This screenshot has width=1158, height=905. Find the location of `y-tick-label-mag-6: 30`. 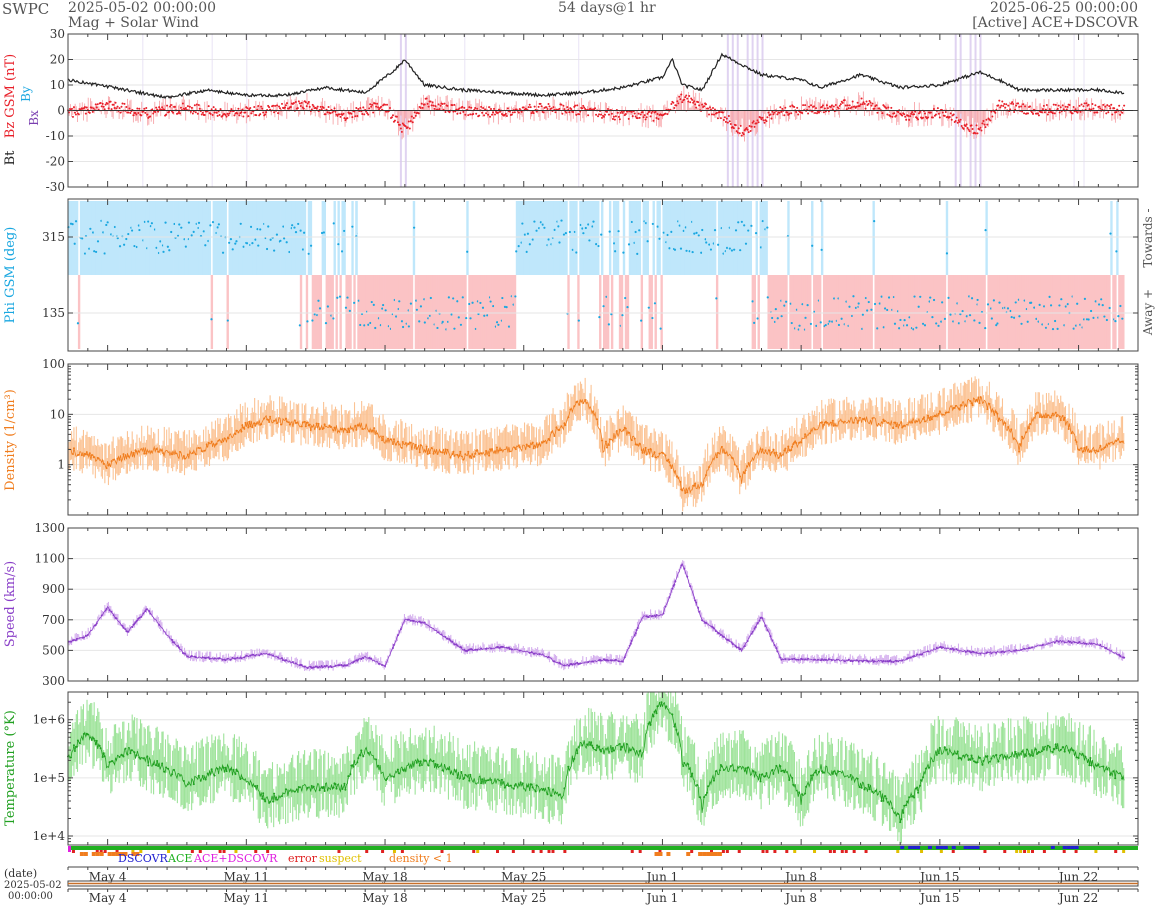

y-tick-label-mag-6: 30 is located at coordinates (57, 34).